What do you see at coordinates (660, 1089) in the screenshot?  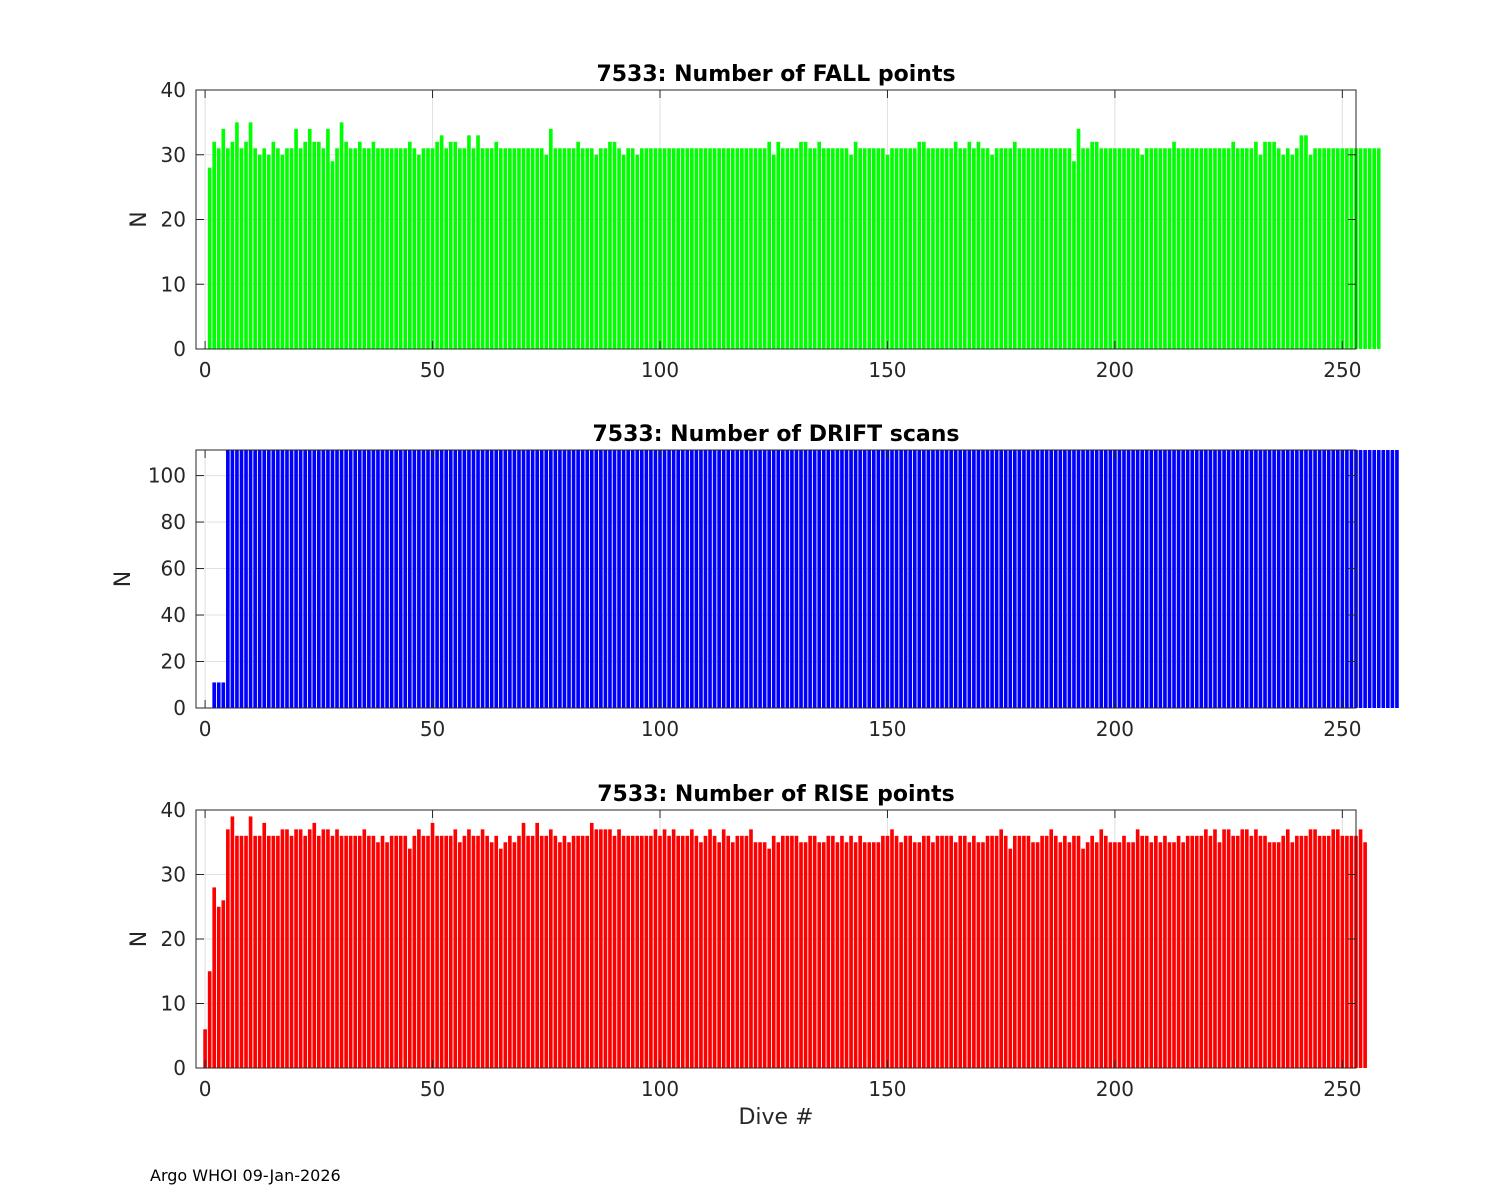 I see `rise-xtick-label: 100` at bounding box center [660, 1089].